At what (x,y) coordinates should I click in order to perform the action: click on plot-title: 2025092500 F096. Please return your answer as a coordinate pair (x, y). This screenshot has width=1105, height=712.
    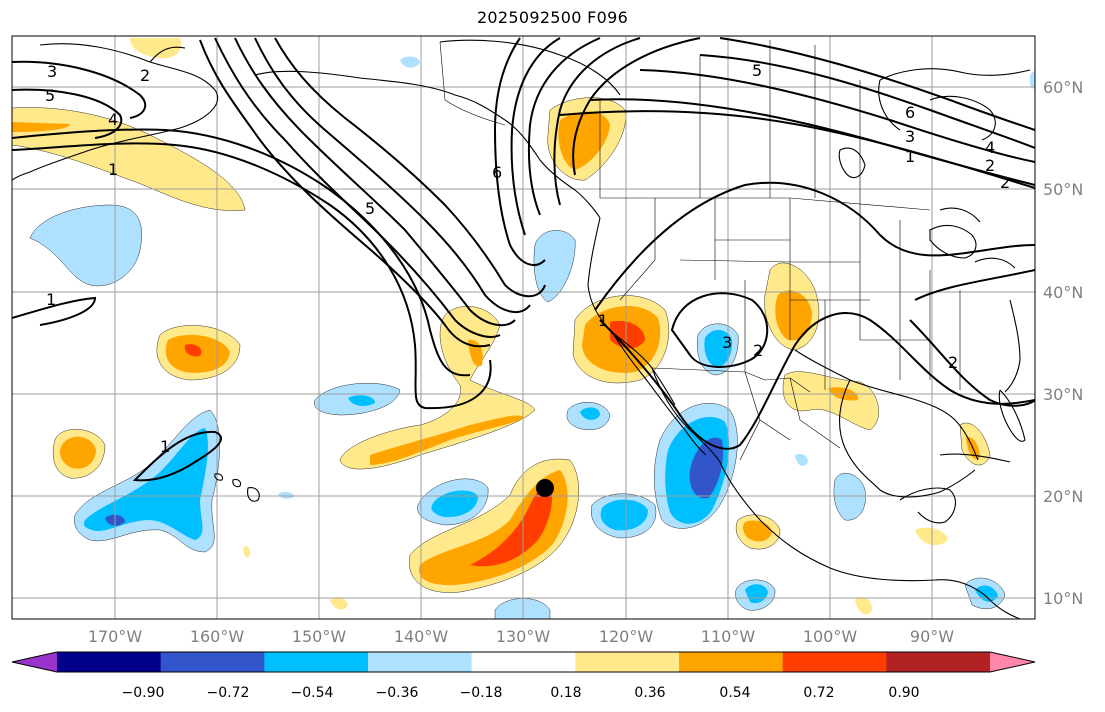
    Looking at the image, I should click on (552, 17).